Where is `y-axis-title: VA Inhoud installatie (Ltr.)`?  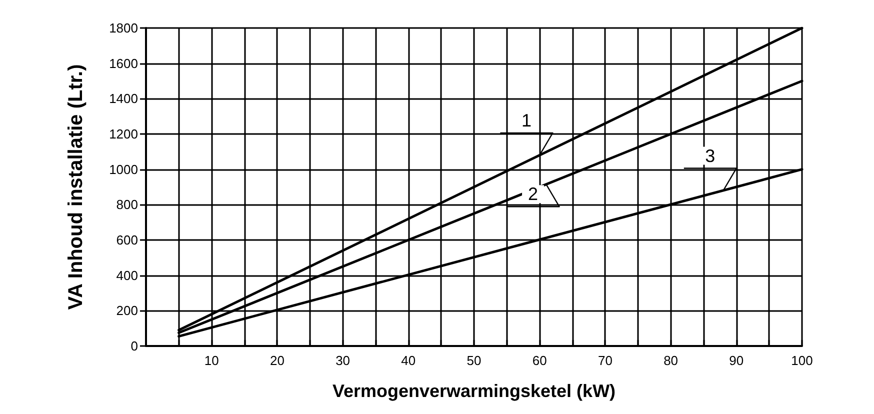 y-axis-title: VA Inhoud installatie (Ltr.) is located at coordinates (76, 187).